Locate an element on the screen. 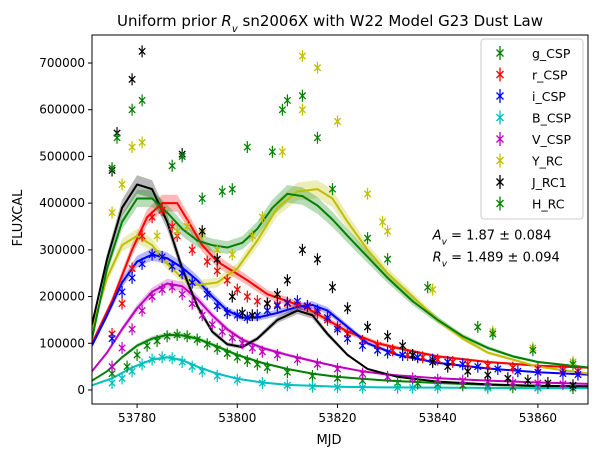  legend-label: J_RC1 is located at coordinates (549, 182).